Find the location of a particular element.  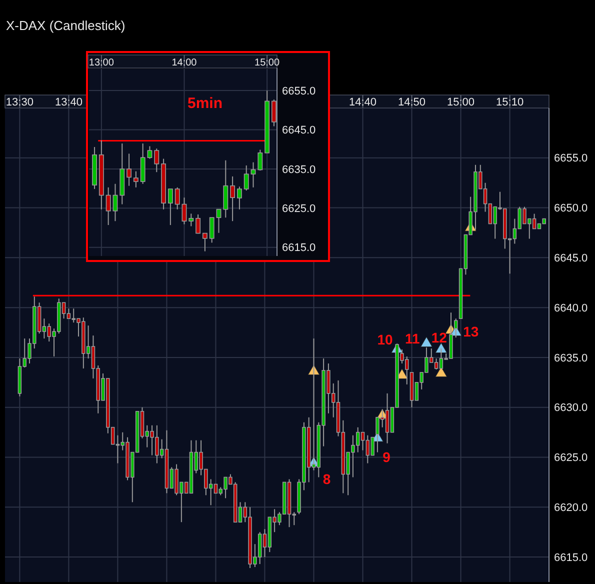

annotation: 11 is located at coordinates (412, 338).